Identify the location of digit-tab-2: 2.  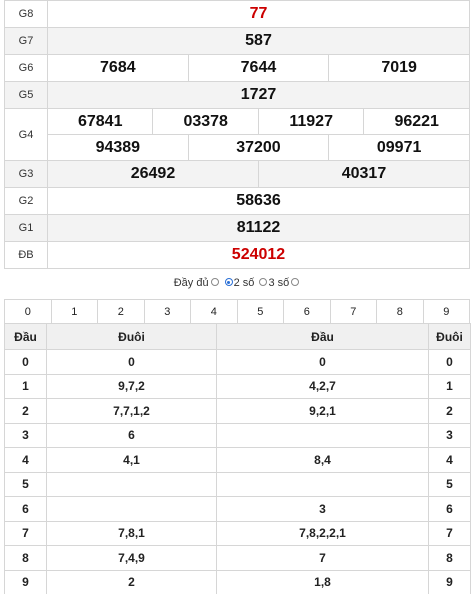
(121, 311).